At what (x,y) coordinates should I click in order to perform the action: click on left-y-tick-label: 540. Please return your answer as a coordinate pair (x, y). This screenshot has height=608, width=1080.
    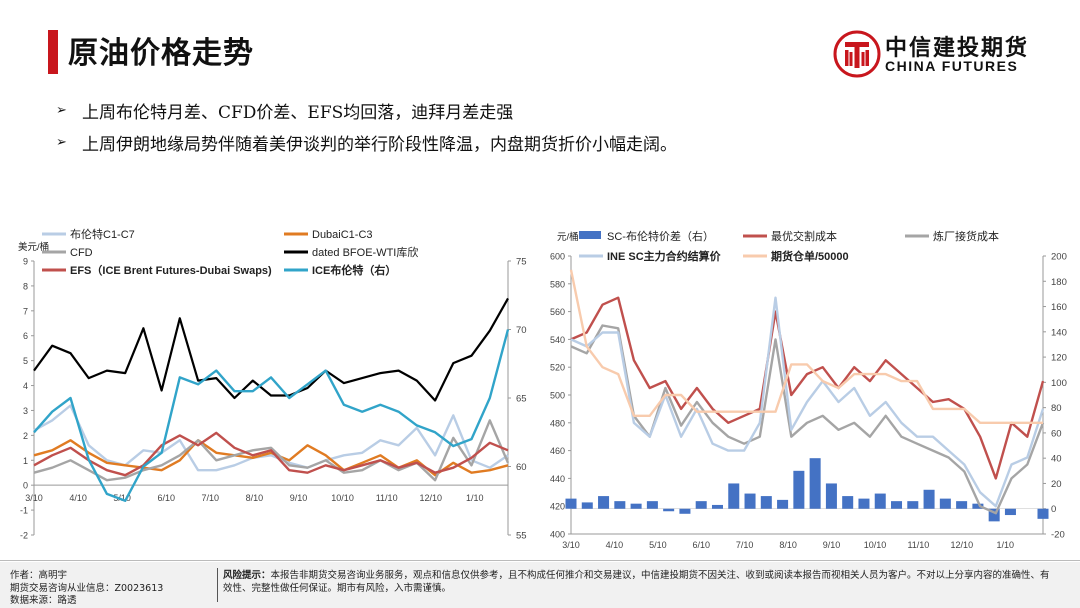
    Looking at the image, I should click on (557, 340).